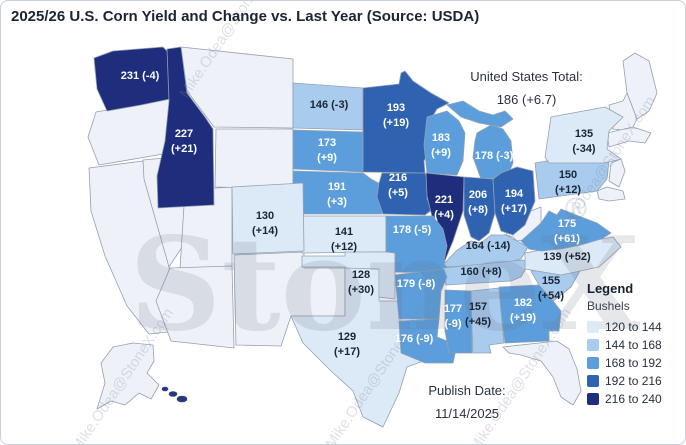 Image resolution: width=686 pixels, height=445 pixels. What do you see at coordinates (444, 215) in the screenshot?
I see `state-label-IL: (+4)` at bounding box center [444, 215].